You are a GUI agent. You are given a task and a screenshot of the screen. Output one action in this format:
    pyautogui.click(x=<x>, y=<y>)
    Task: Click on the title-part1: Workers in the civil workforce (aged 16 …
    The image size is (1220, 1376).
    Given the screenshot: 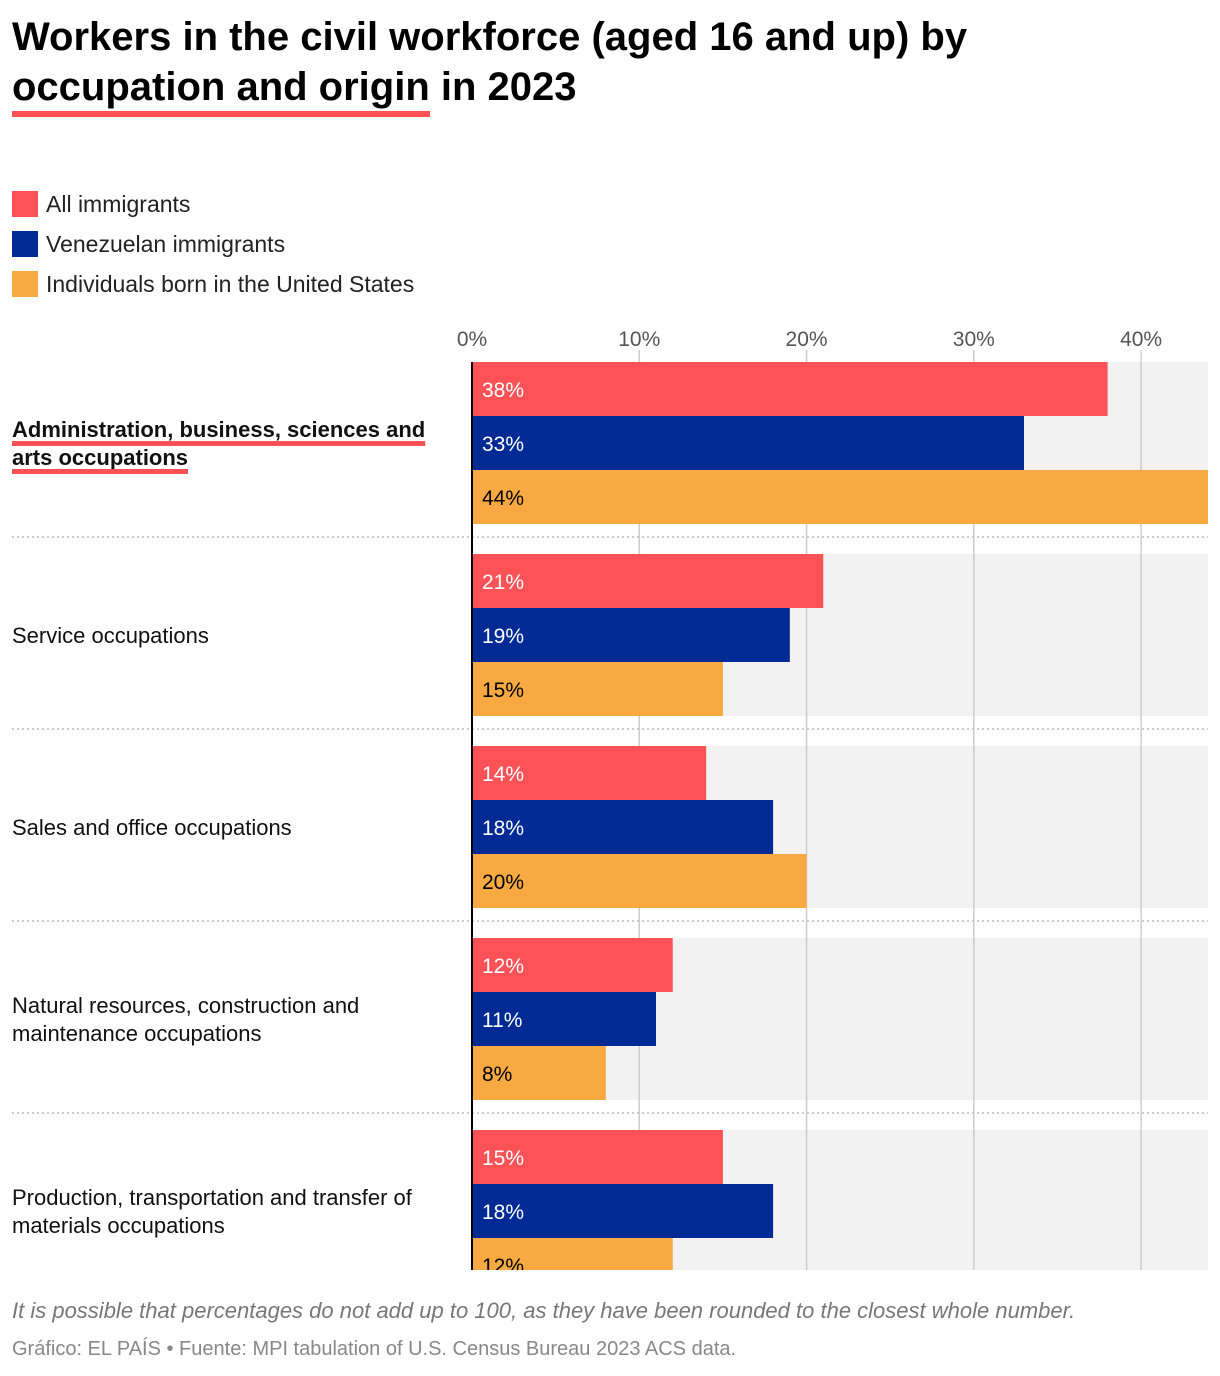 What is the action you would take?
    pyautogui.click(x=490, y=37)
    